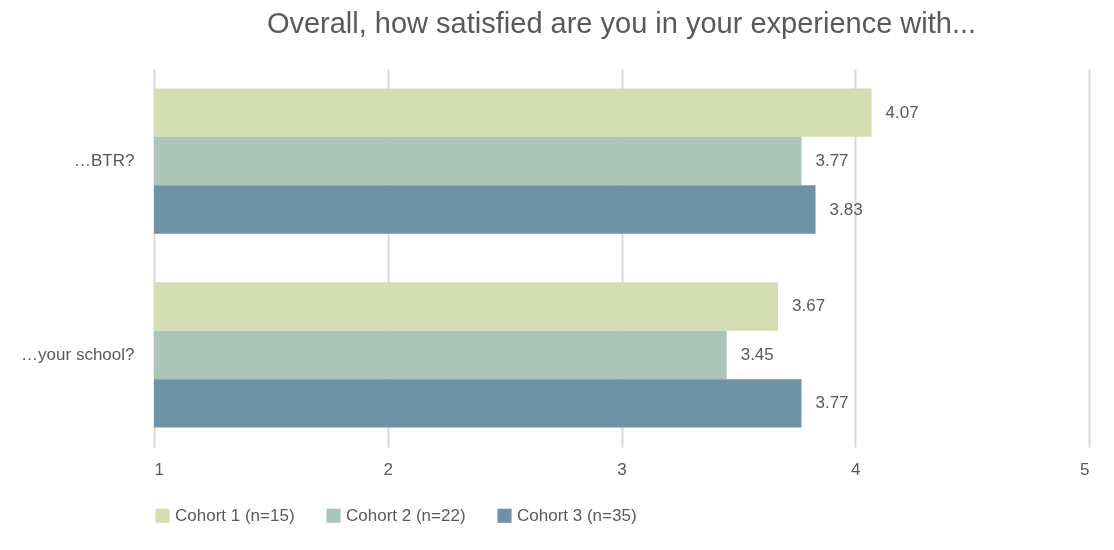 The height and width of the screenshot is (550, 1114). Describe the element at coordinates (388, 469) in the screenshot. I see `x-tick-label: 2` at that location.